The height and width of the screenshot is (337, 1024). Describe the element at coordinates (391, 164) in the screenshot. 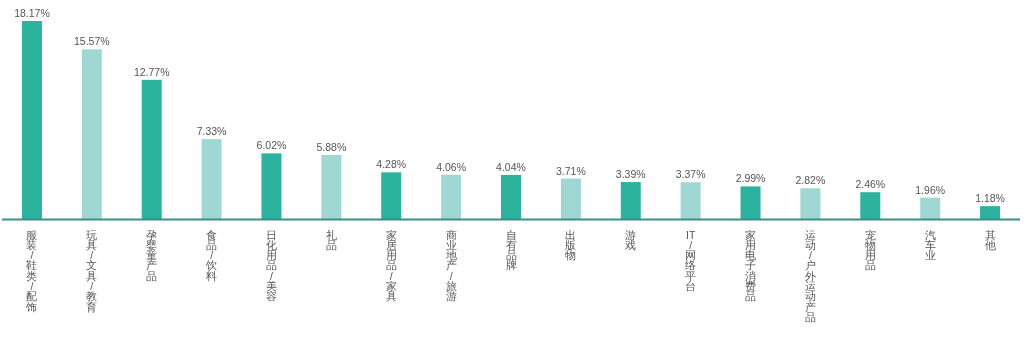

I see `data-label: 4.28%` at that location.